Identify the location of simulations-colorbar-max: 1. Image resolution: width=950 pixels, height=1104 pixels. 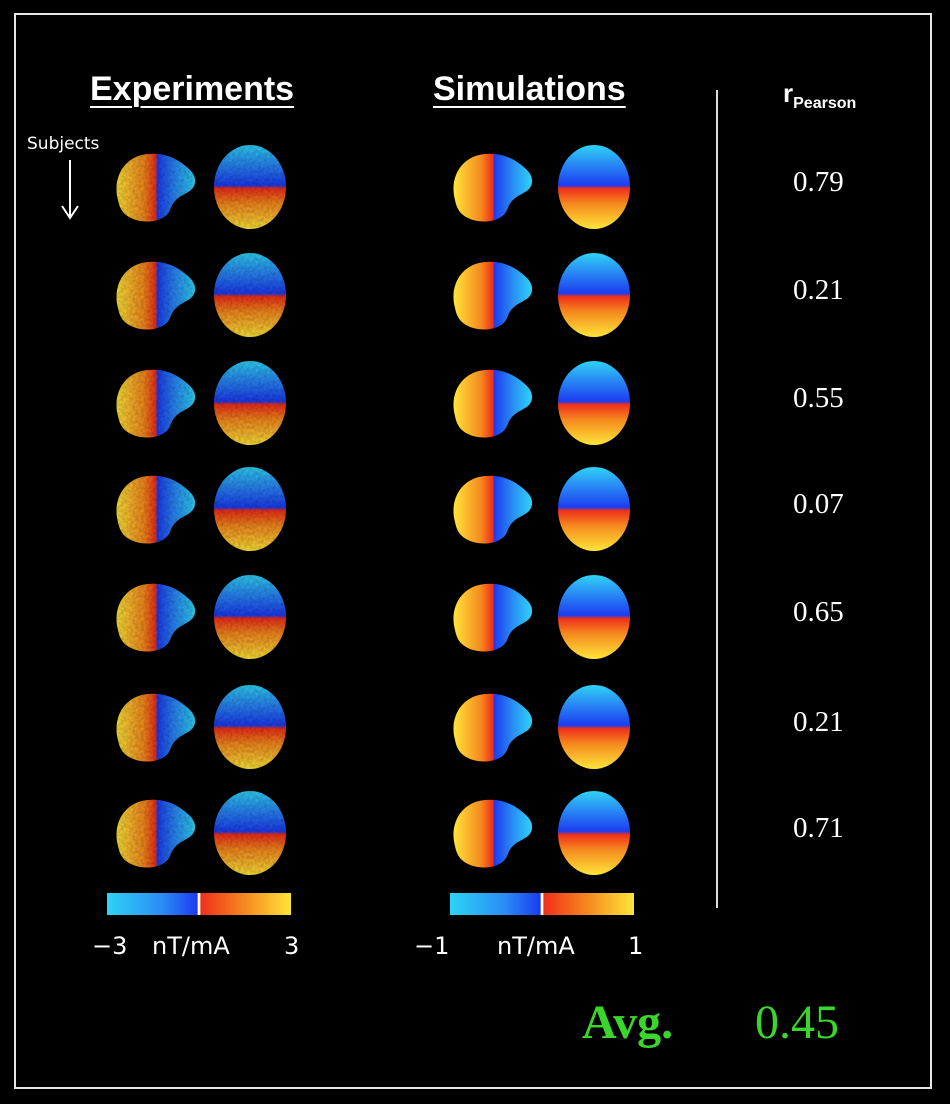
(636, 946).